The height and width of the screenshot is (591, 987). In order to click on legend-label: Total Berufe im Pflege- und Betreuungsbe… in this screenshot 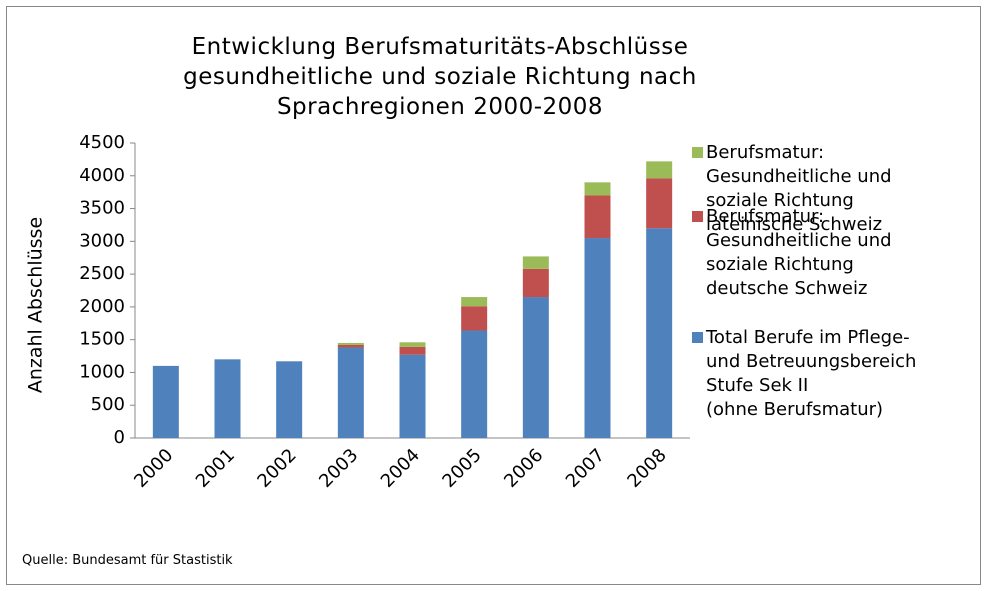, I will do `click(811, 373)`.